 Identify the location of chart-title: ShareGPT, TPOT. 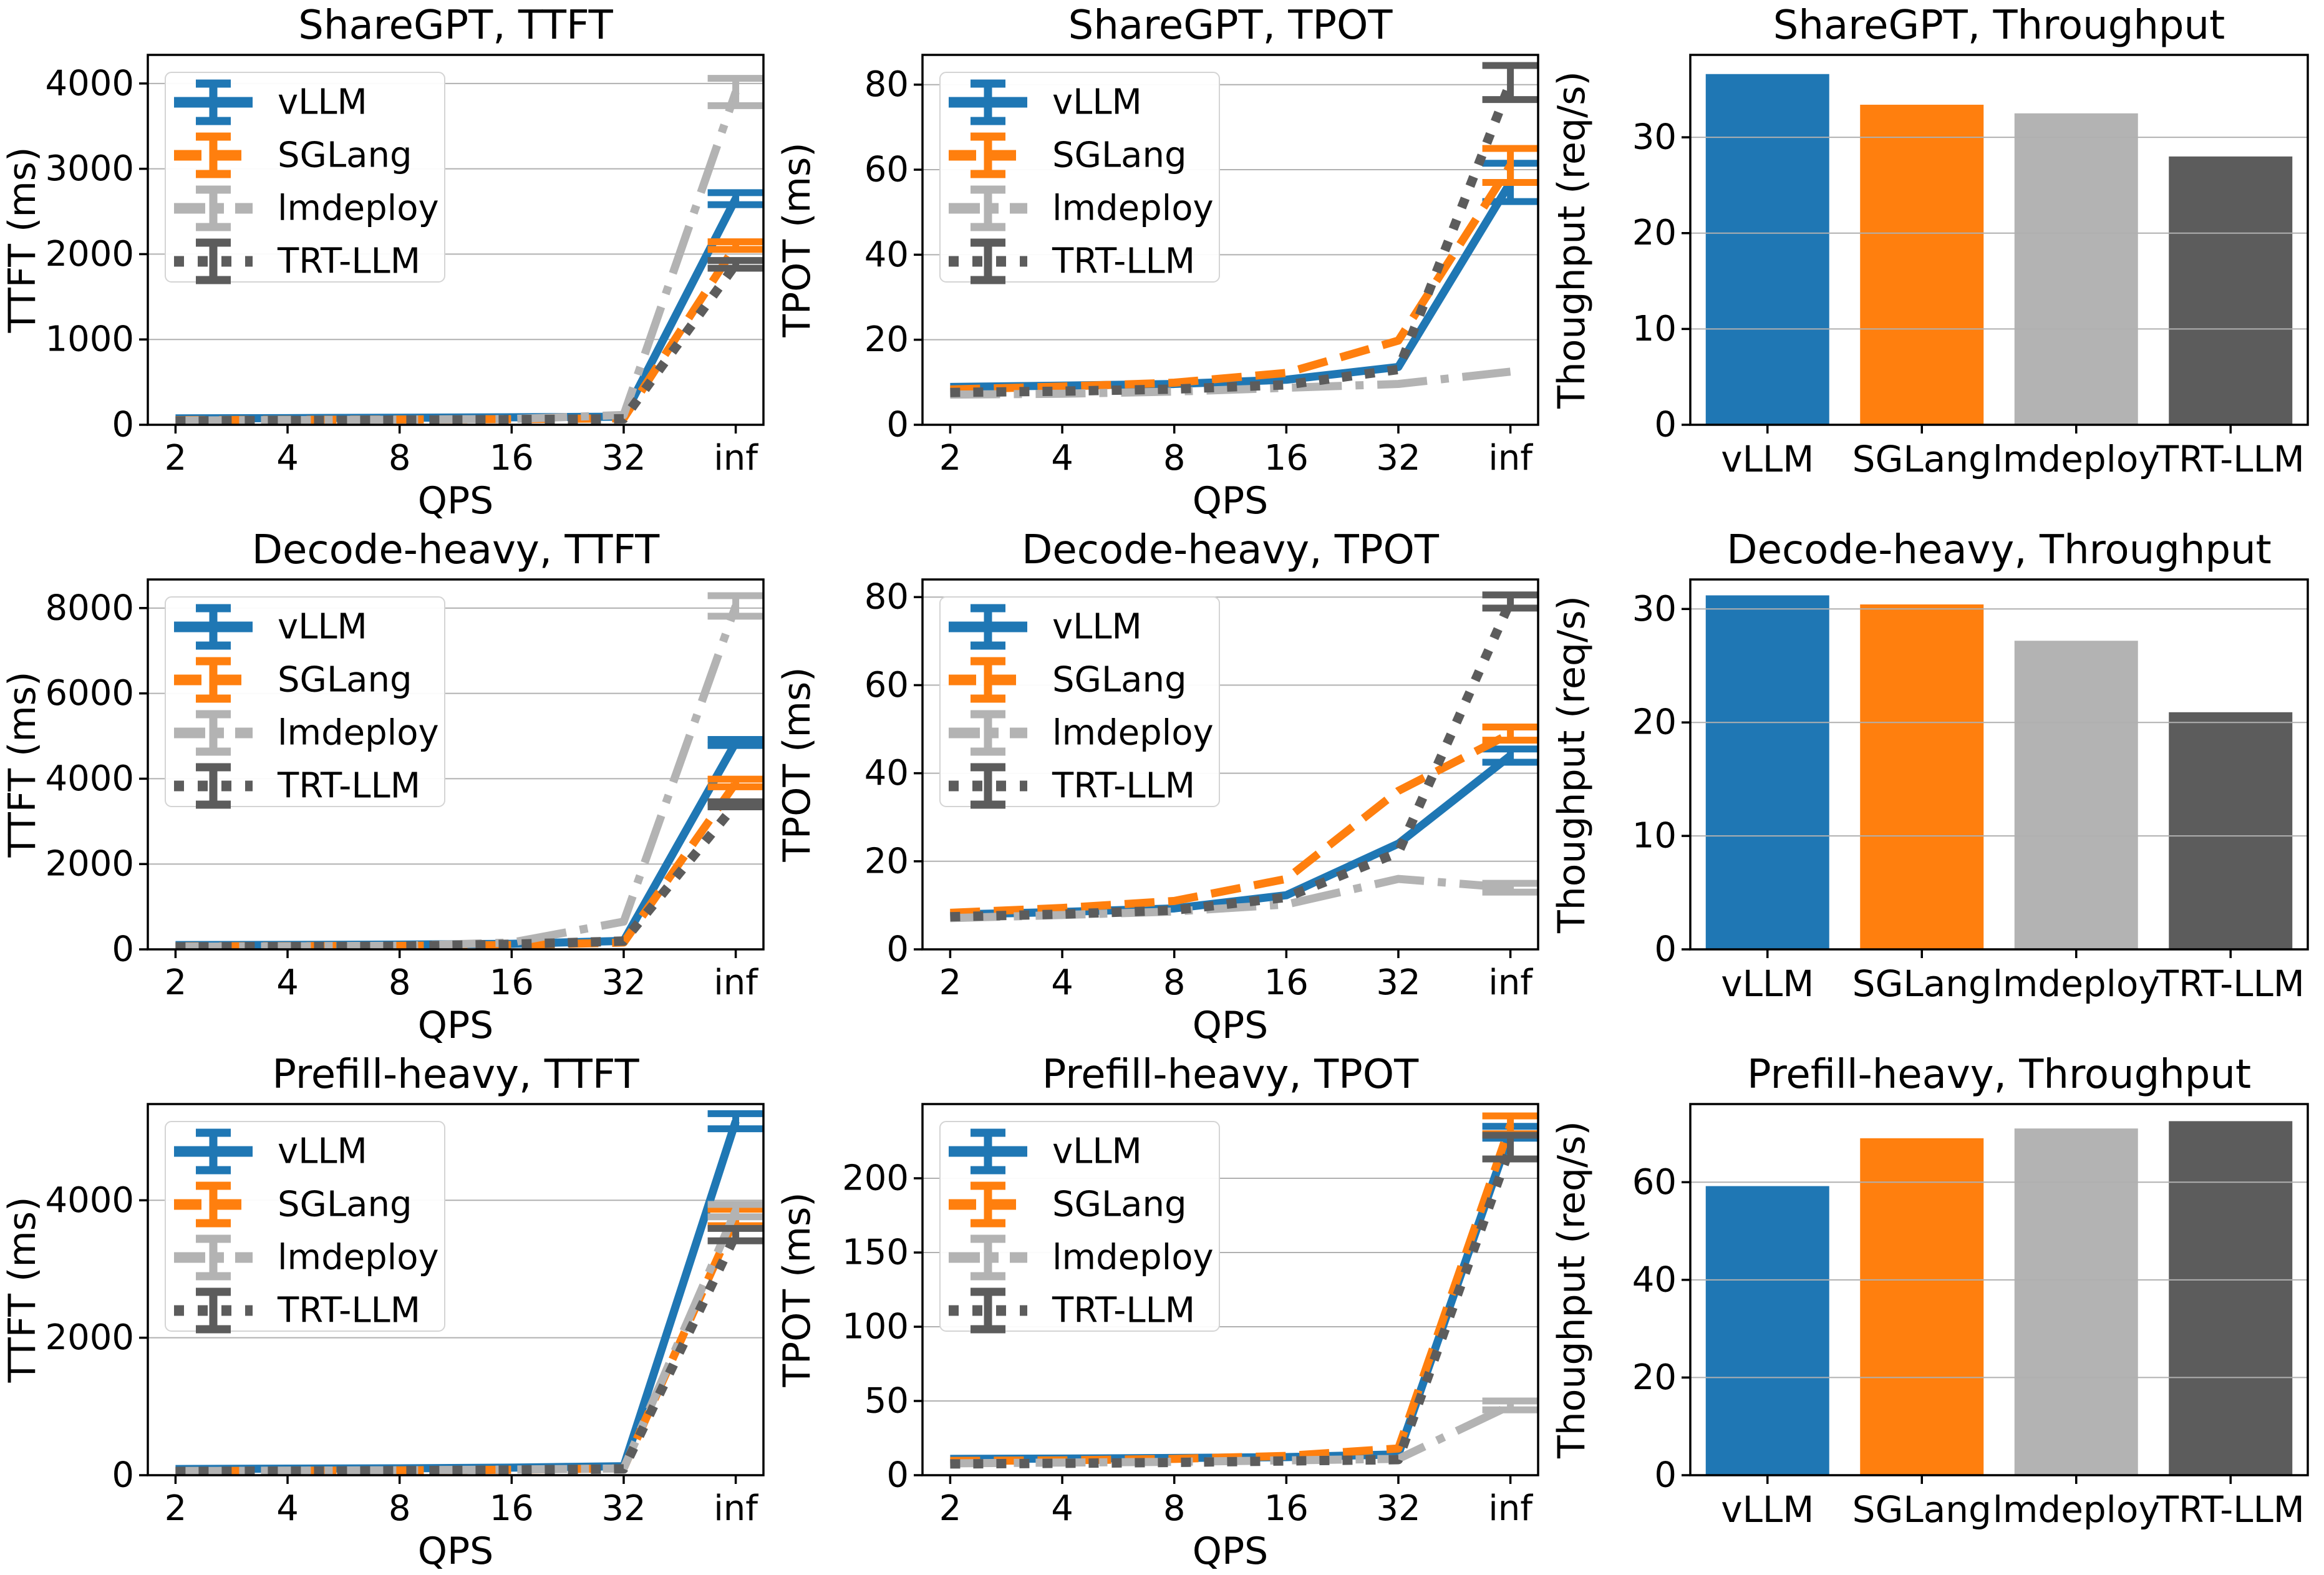
(1230, 25).